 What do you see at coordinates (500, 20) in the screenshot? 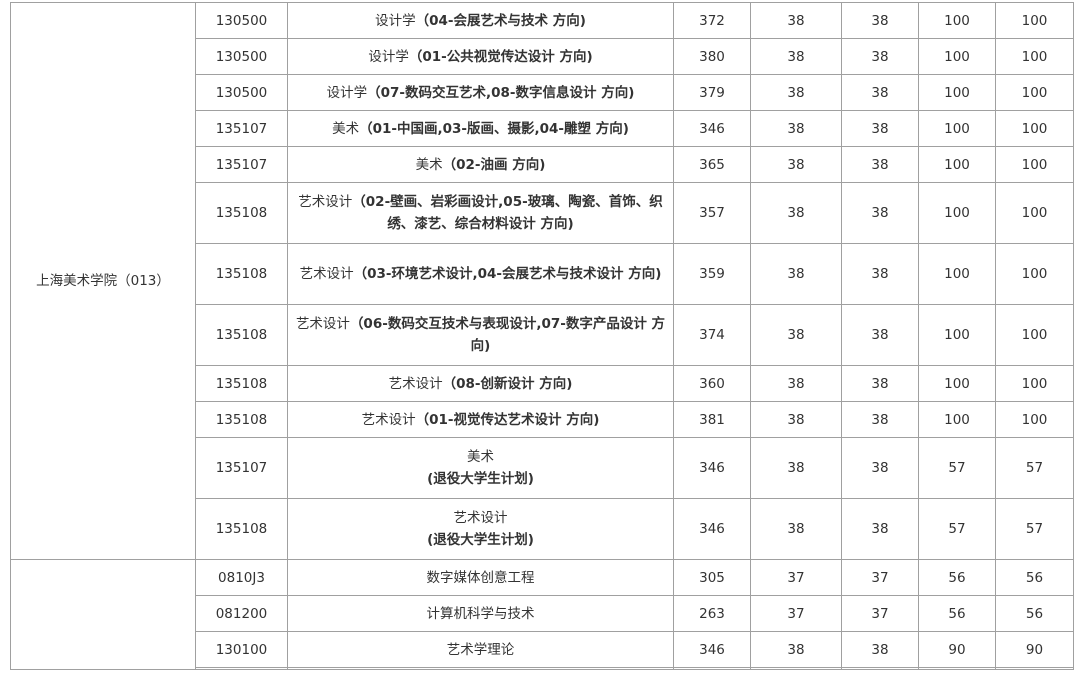
I see `major-direction: （04-会展艺术与技术 方向)` at bounding box center [500, 20].